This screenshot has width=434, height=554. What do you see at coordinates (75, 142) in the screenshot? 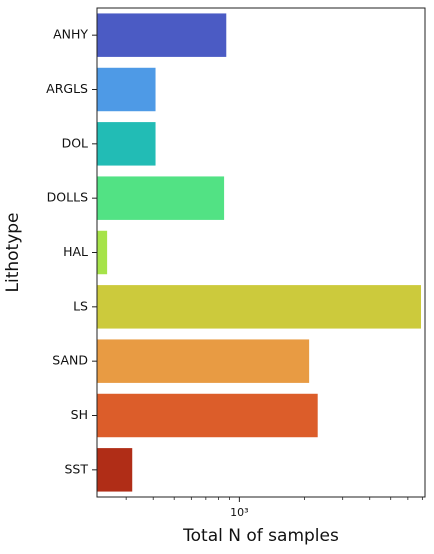
I see `y-tick-label-dol: DOL` at bounding box center [75, 142].